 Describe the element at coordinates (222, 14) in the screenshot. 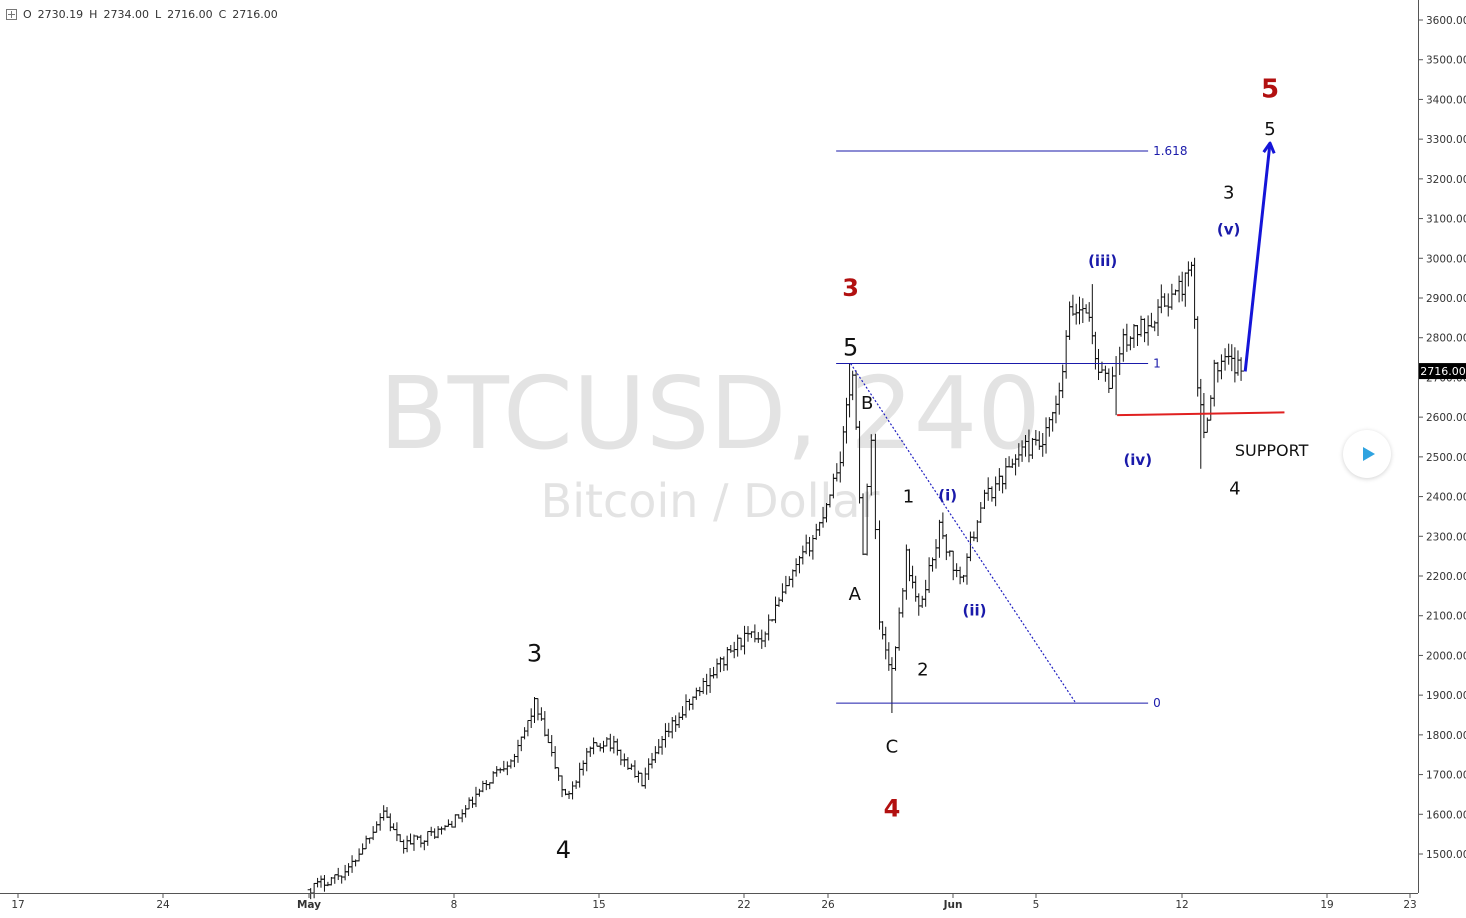

I see `close-label: C` at that location.